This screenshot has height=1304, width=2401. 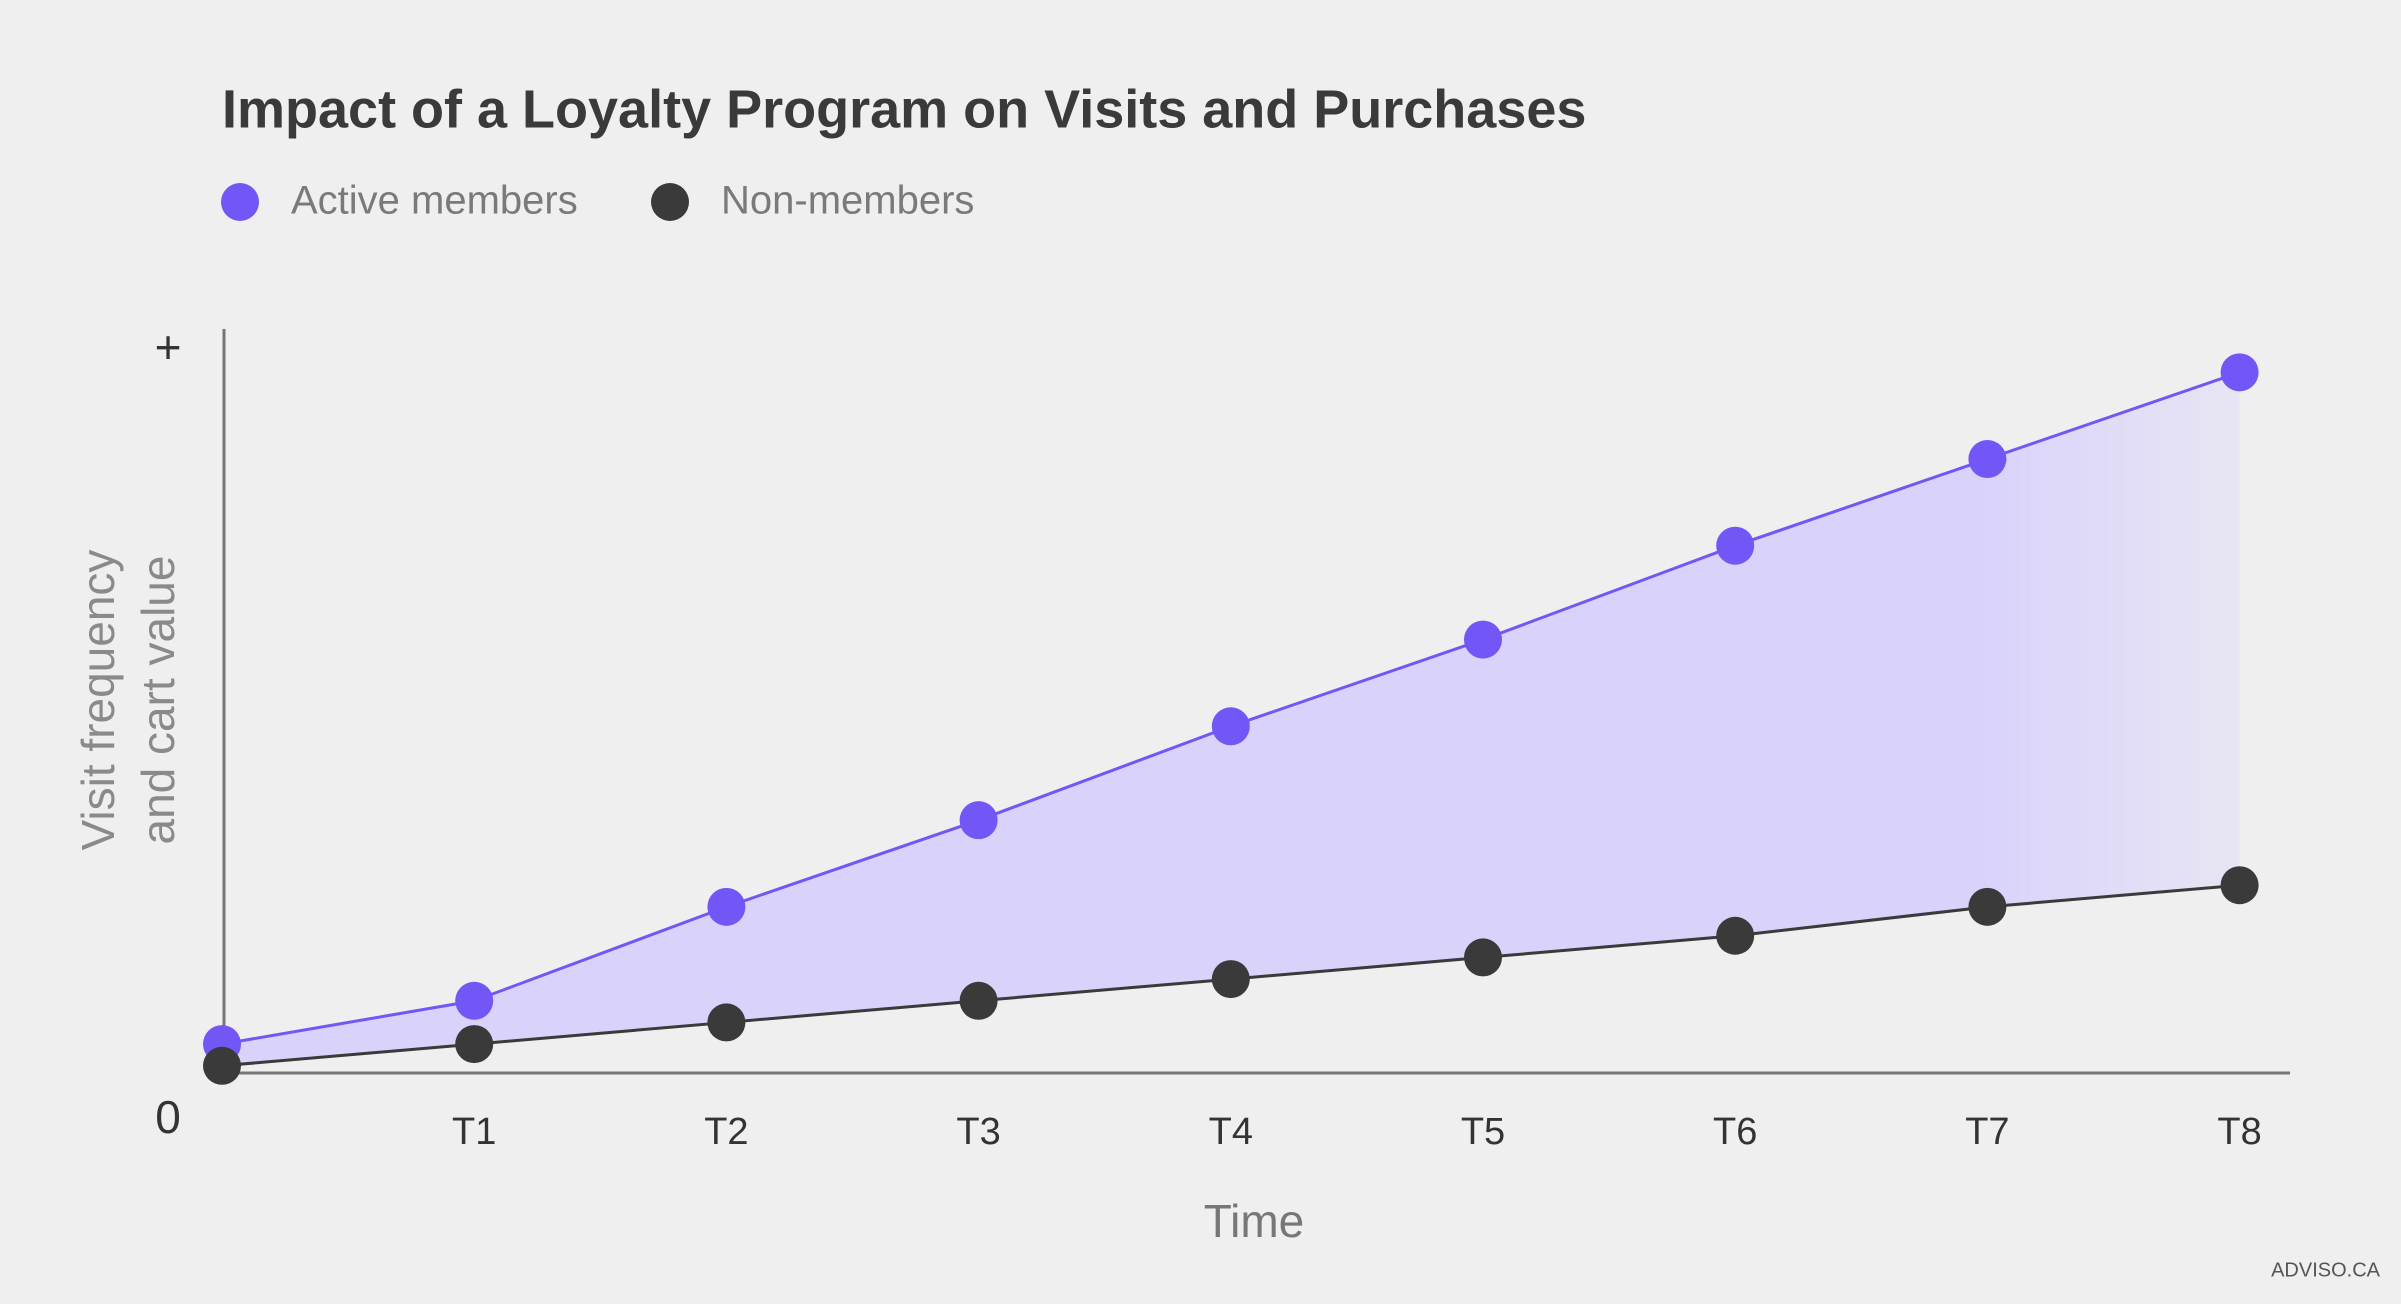 What do you see at coordinates (168, 1117) in the screenshot?
I see `y-tick-label: 0` at bounding box center [168, 1117].